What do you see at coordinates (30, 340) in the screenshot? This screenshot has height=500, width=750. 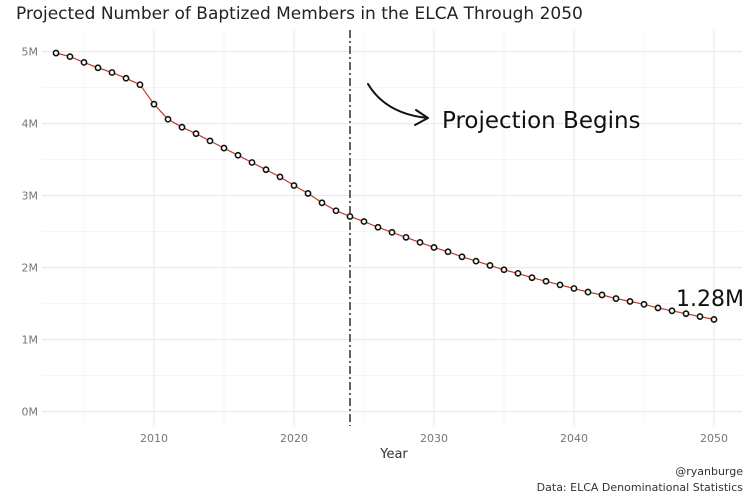 I see `y-tick-label: 1M` at bounding box center [30, 340].